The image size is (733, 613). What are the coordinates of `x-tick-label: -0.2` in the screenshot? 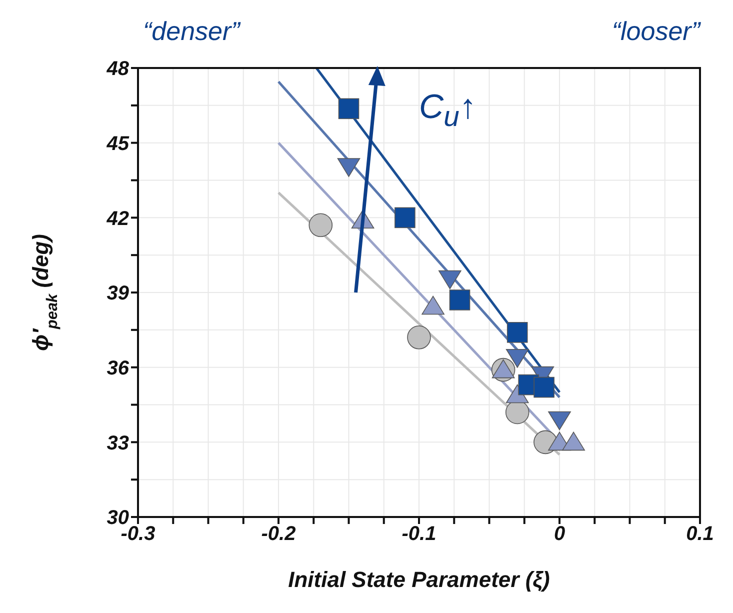 It's located at (278, 534).